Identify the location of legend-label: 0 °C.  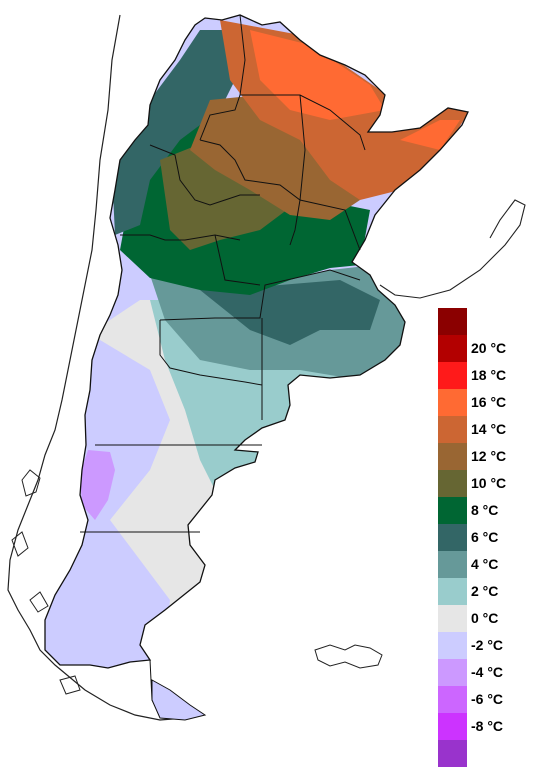
(485, 618).